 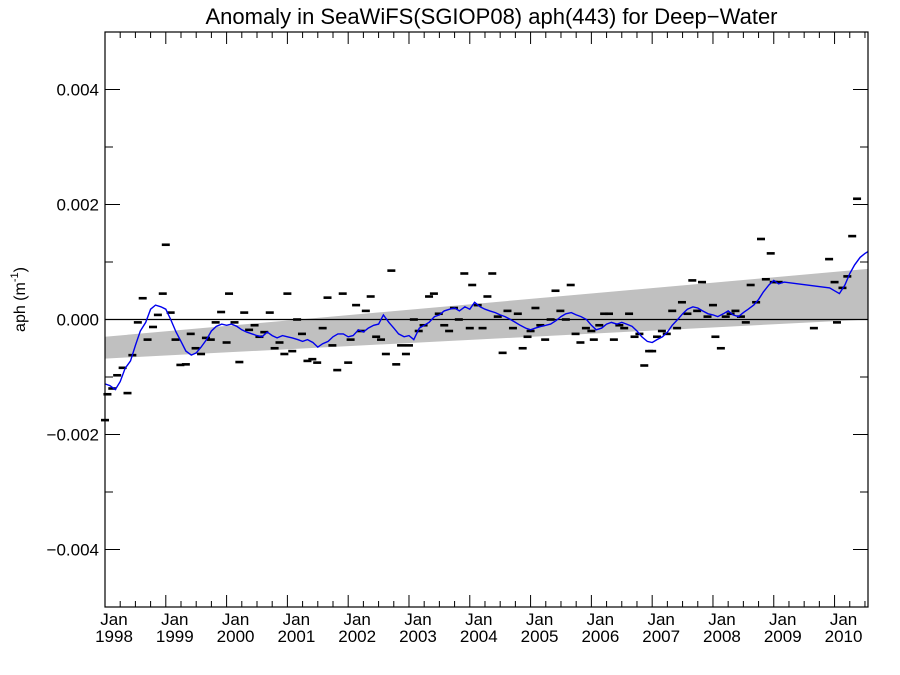 I want to click on x-tick-year-label: 2007, so click(x=661, y=636).